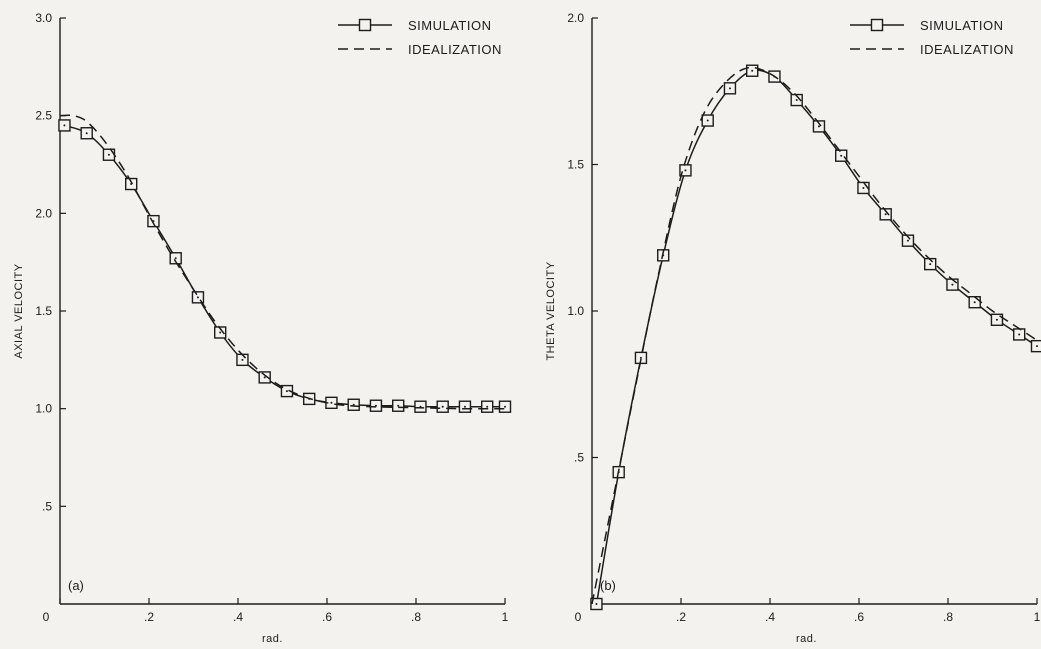 The image size is (1041, 649). Describe the element at coordinates (608, 585) in the screenshot. I see `panel-label: (b)` at that location.